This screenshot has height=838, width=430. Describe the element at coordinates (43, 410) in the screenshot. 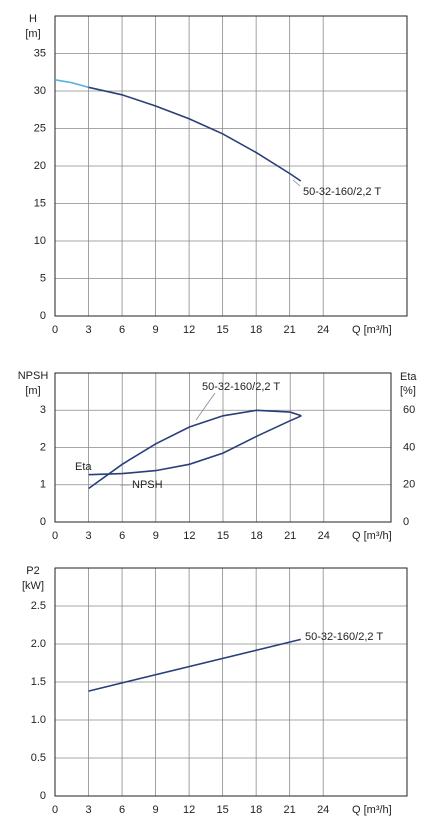

I see `y-tick-label: 3` at that location.